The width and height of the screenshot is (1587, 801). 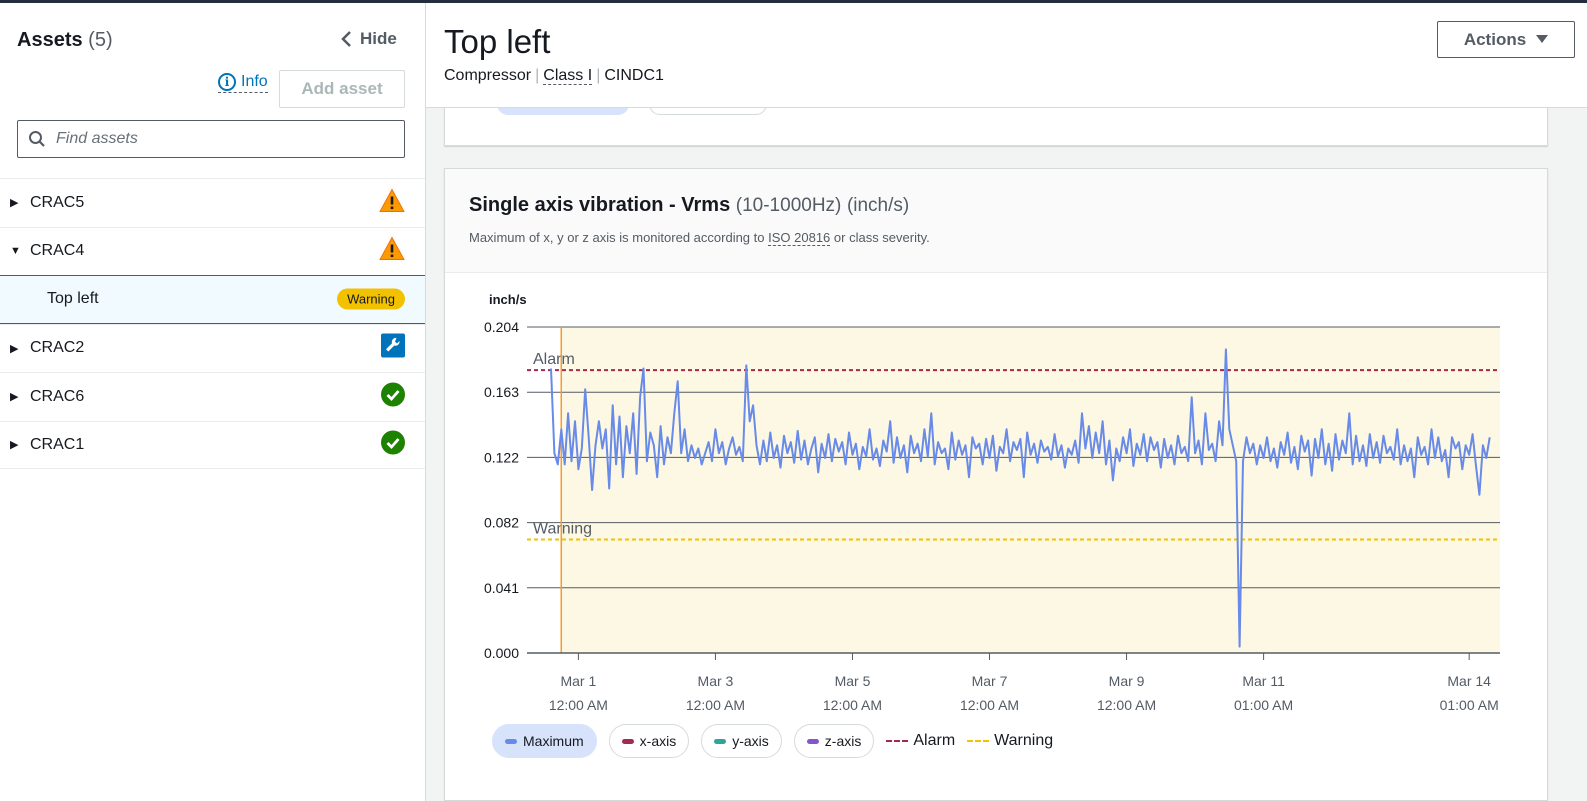 What do you see at coordinates (1469, 681) in the screenshot?
I see `x-tick-label: Mar 14` at bounding box center [1469, 681].